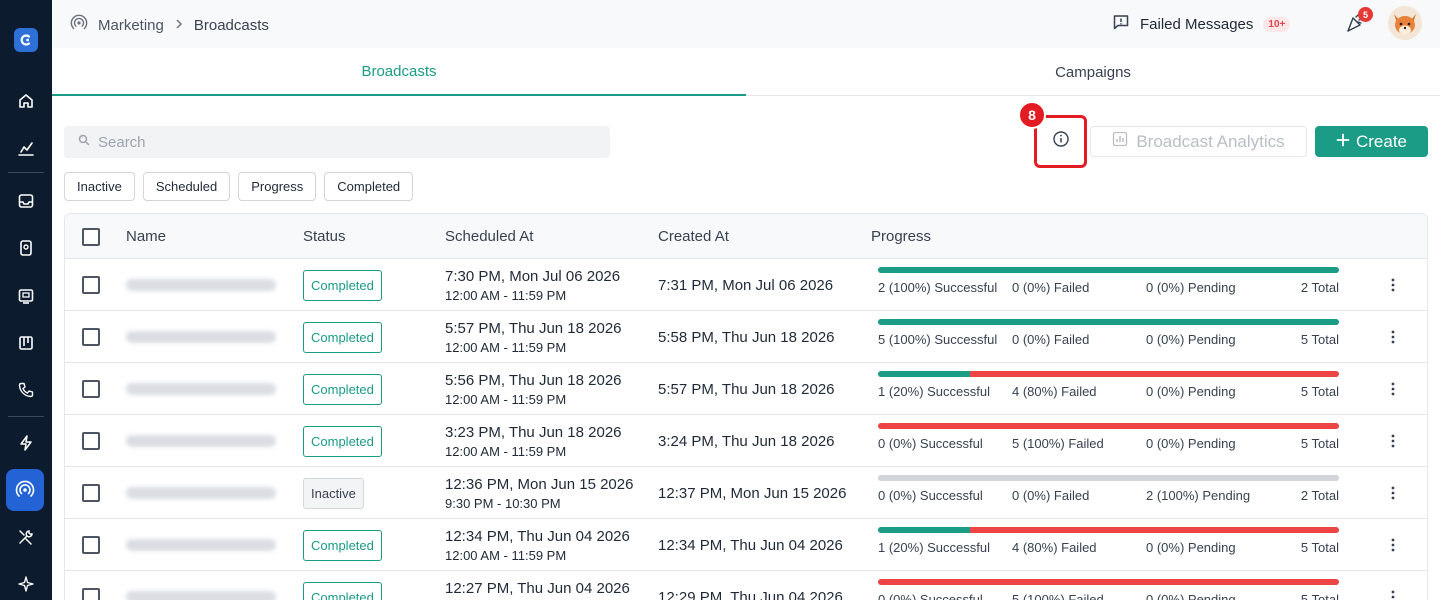  What do you see at coordinates (26, 40) in the screenshot?
I see `logo-icon` at bounding box center [26, 40].